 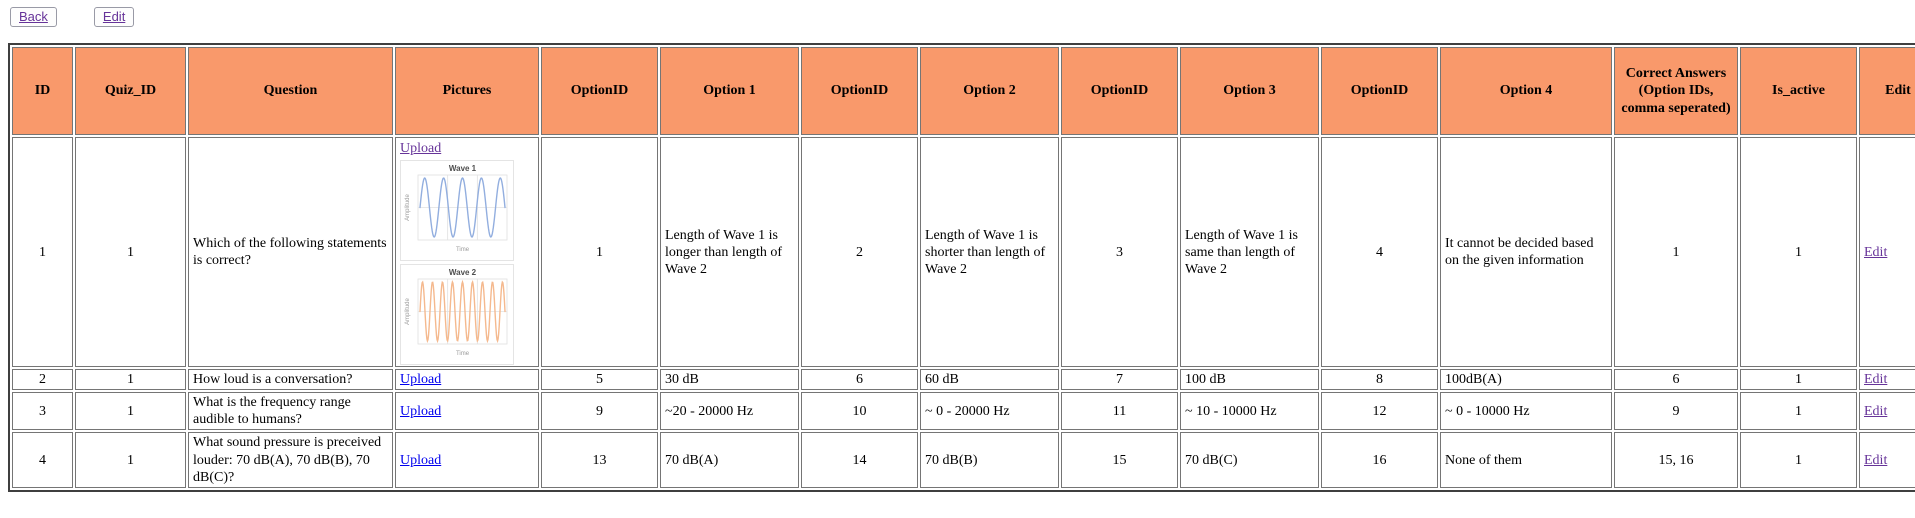 What do you see at coordinates (1379, 91) in the screenshot?
I see `col-header-optionid-4: OptionID` at bounding box center [1379, 91].